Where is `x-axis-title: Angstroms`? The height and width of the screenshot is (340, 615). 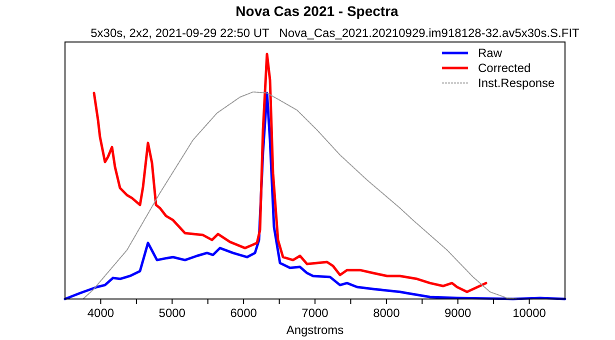 x-axis-title: Angstroms is located at coordinates (315, 330).